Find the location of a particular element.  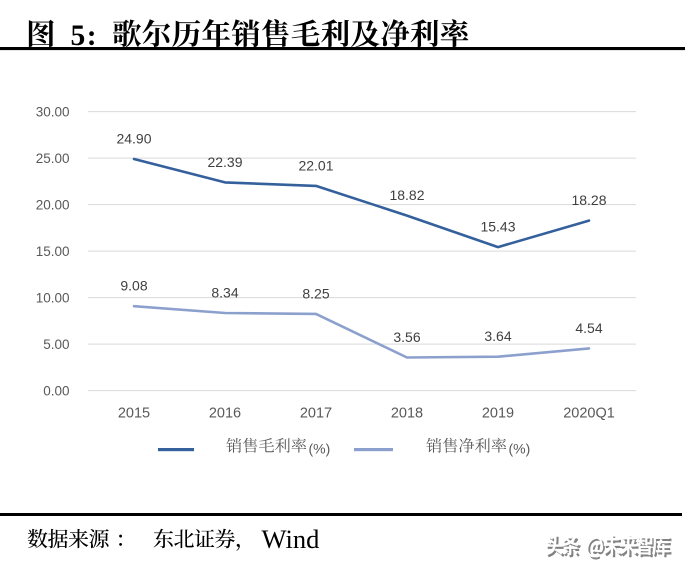

svg-text: Wind is located at coordinates (291, 539).